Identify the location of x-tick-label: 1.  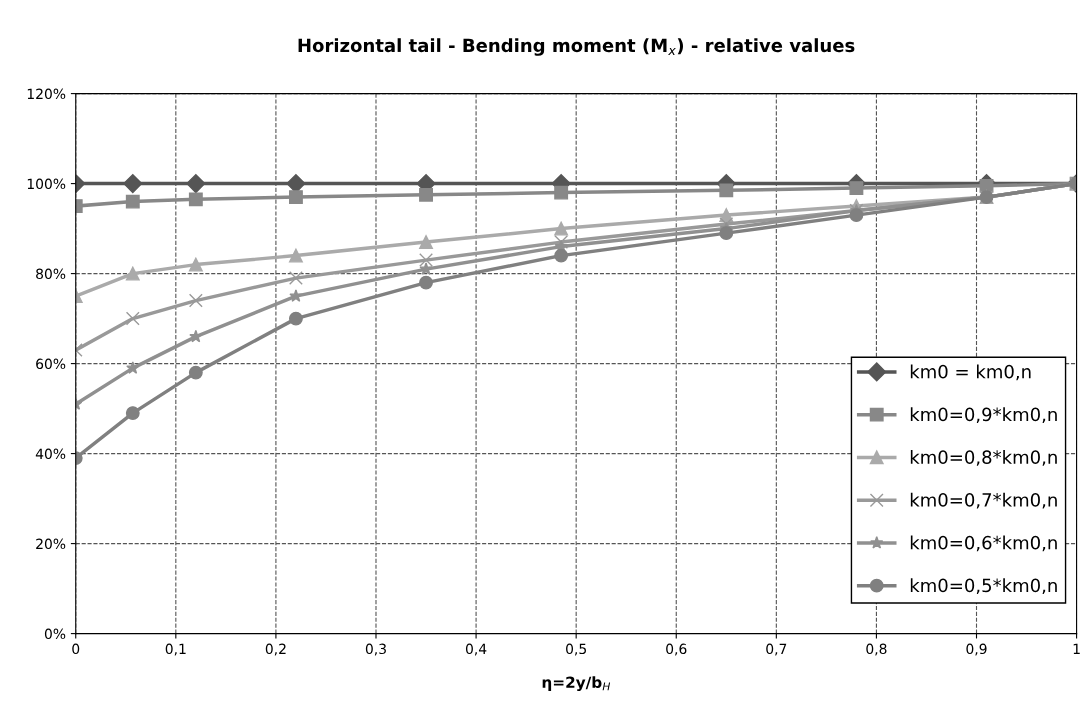
(1076, 648).